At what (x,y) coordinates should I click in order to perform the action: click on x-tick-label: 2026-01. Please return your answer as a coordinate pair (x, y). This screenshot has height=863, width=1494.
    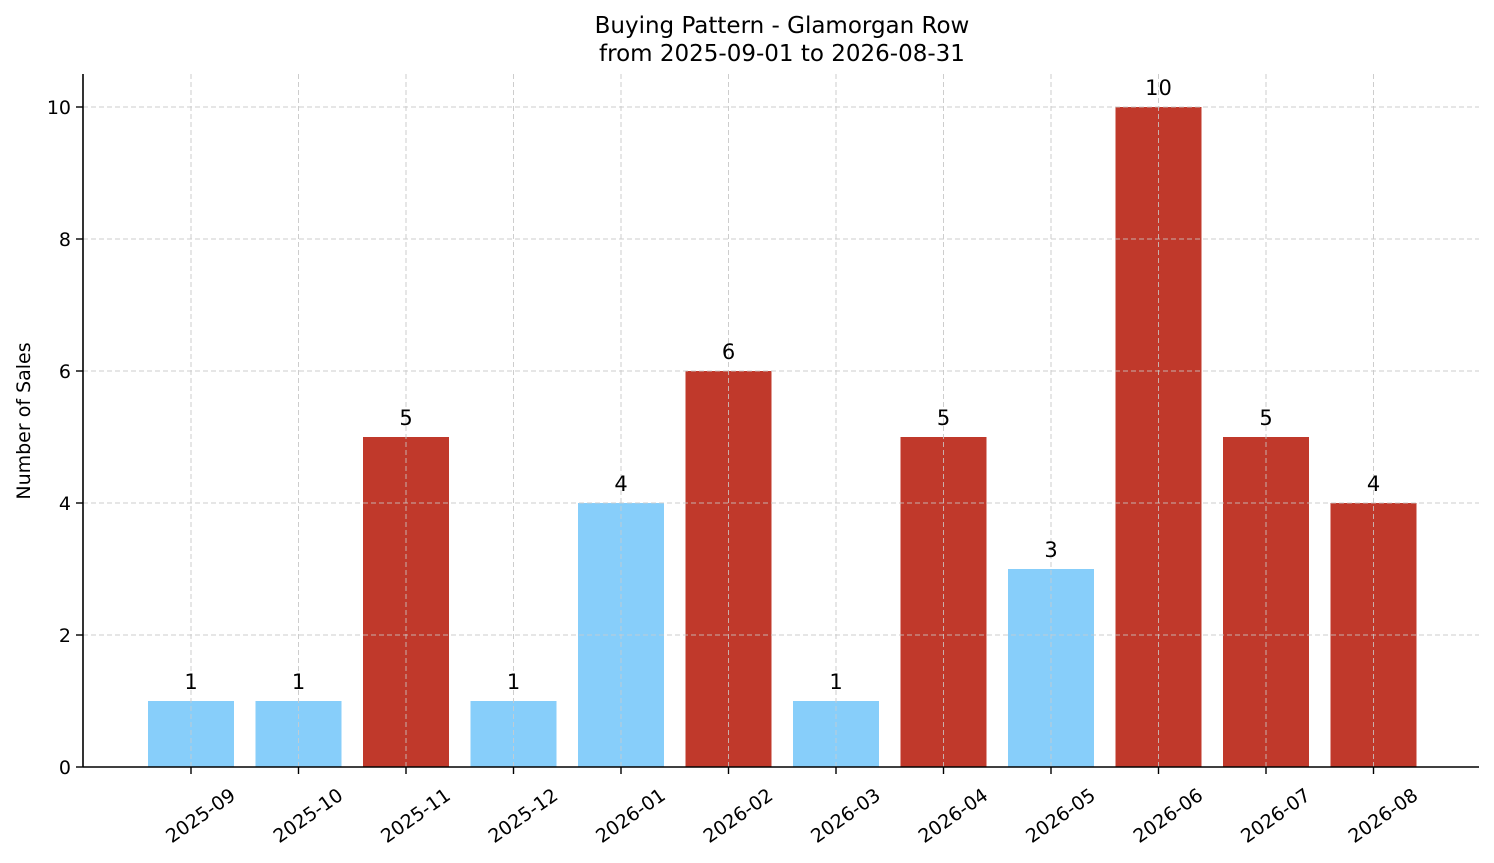
    Looking at the image, I should click on (631, 816).